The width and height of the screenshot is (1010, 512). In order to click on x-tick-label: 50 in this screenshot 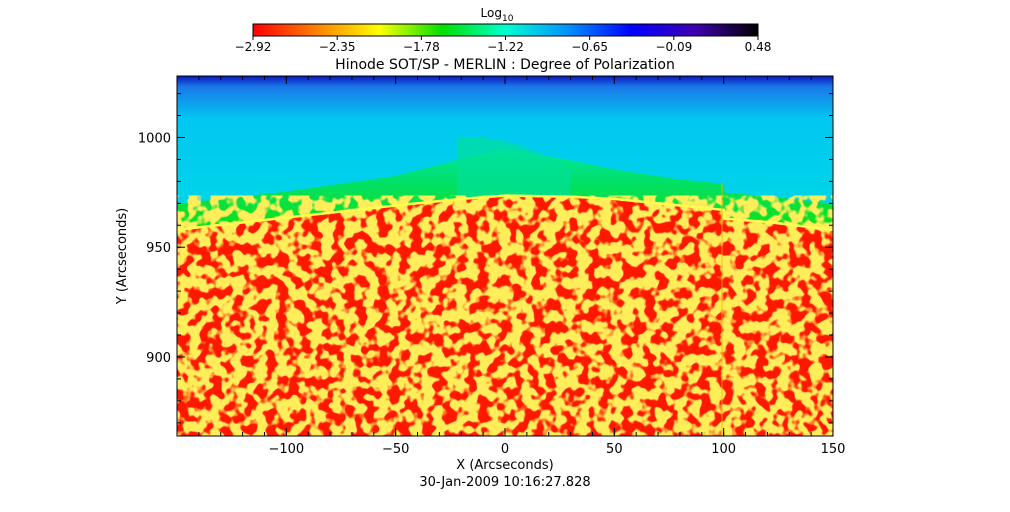, I will do `click(614, 449)`.